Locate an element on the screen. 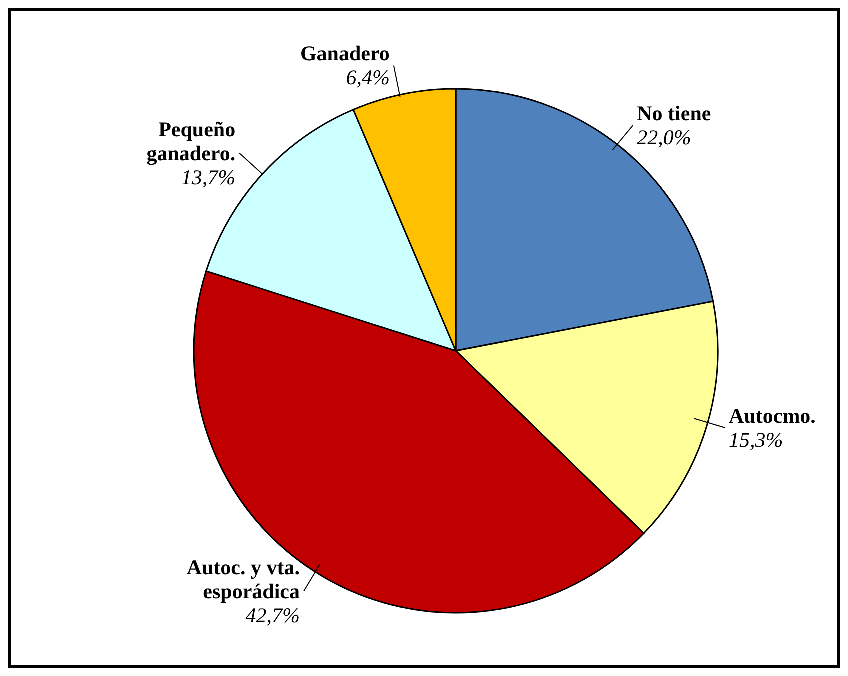  slice-label: Pequeño ganadero. is located at coordinates (191, 141).